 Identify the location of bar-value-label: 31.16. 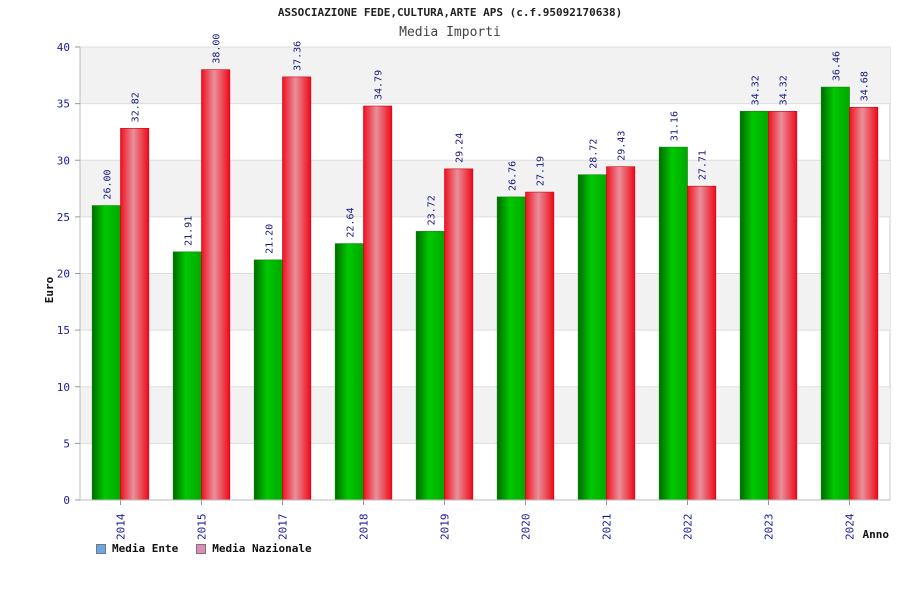
(674, 126).